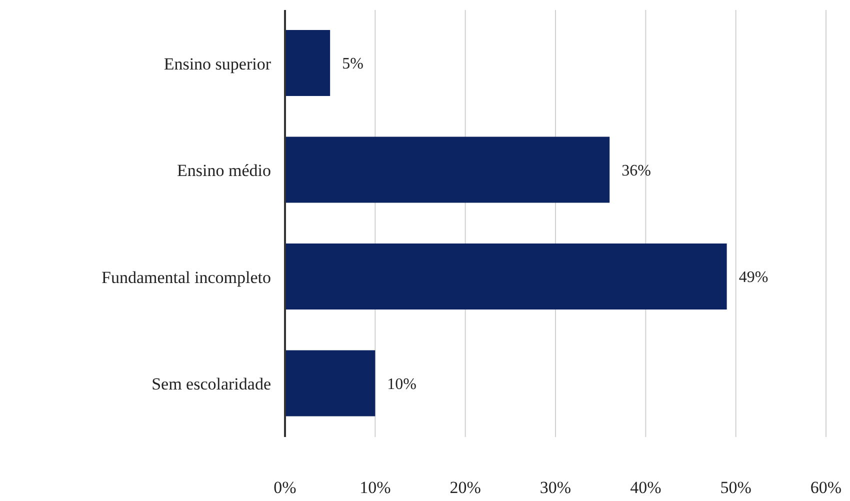 The height and width of the screenshot is (501, 850). Describe the element at coordinates (211, 384) in the screenshot. I see `y-tick-label: Sem escolaridade` at that location.